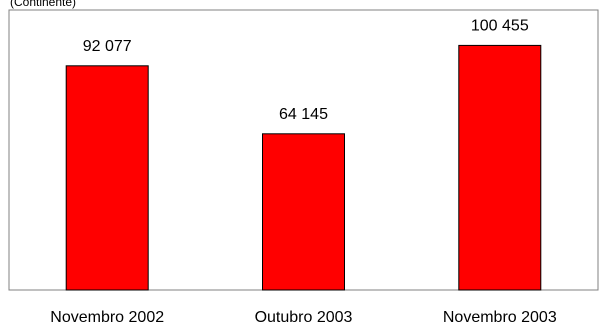  I want to click on chart-subtitle: (Continente), so click(43, 4).